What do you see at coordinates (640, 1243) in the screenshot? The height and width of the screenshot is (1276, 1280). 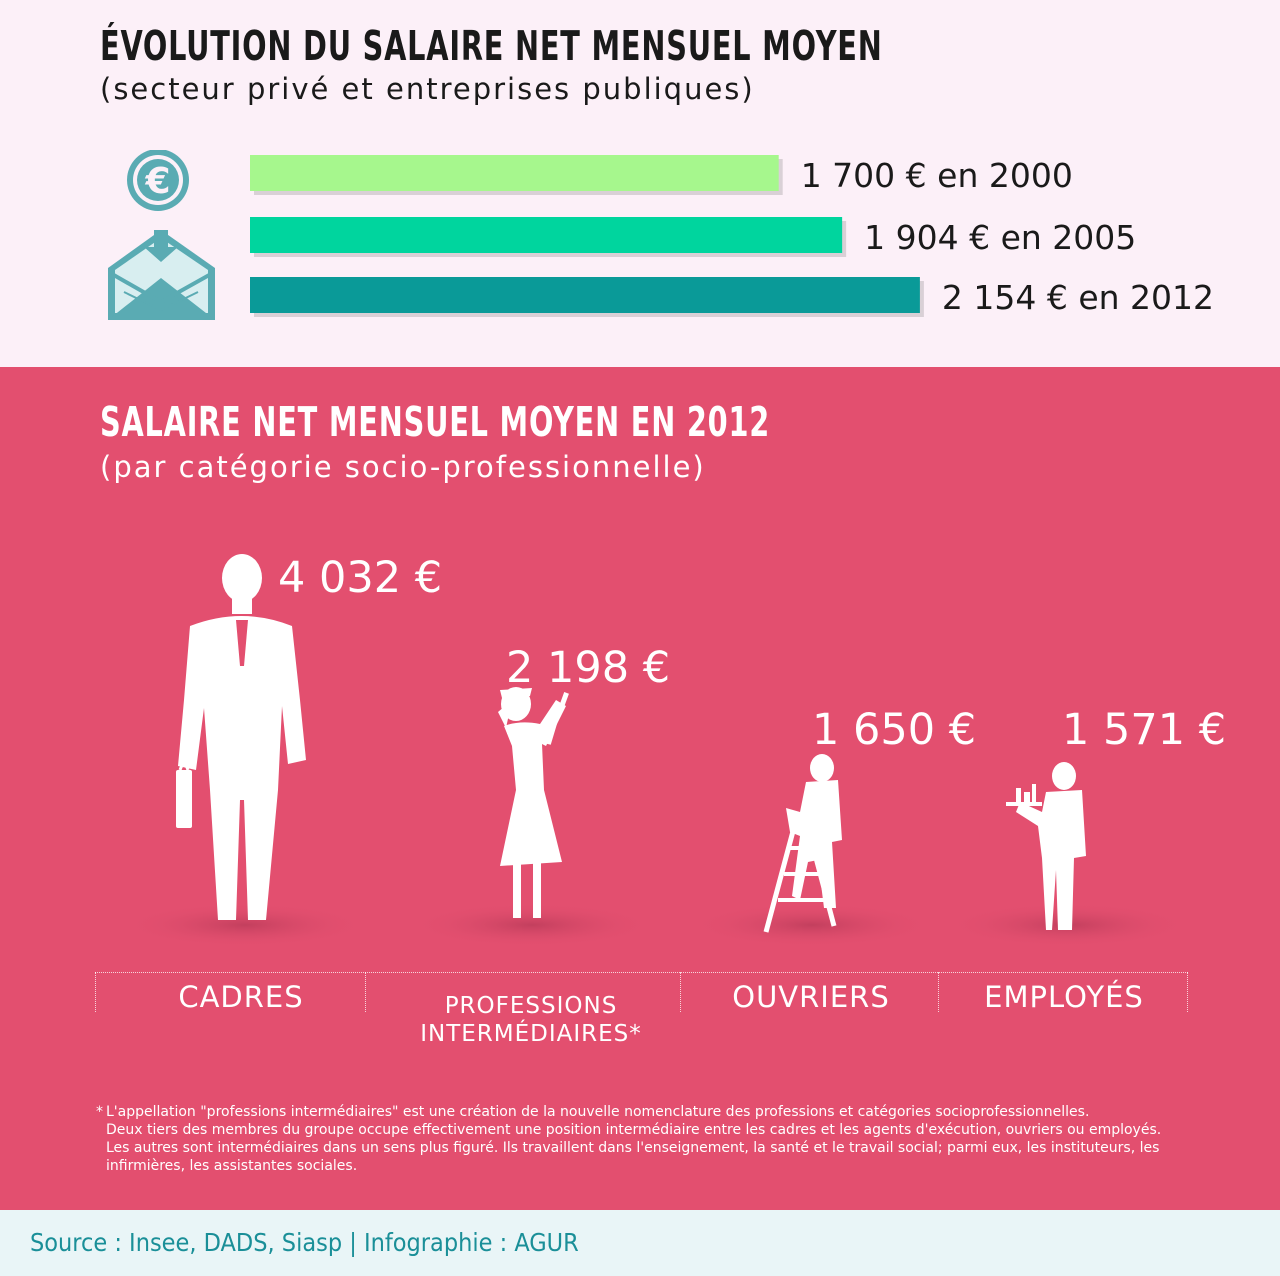 I see `source-footer` at bounding box center [640, 1243].